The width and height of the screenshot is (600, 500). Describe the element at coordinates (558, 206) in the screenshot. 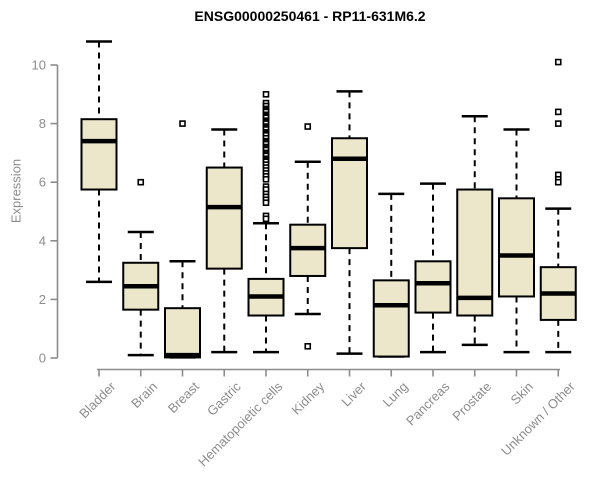

I see `box-unknown-other` at that location.